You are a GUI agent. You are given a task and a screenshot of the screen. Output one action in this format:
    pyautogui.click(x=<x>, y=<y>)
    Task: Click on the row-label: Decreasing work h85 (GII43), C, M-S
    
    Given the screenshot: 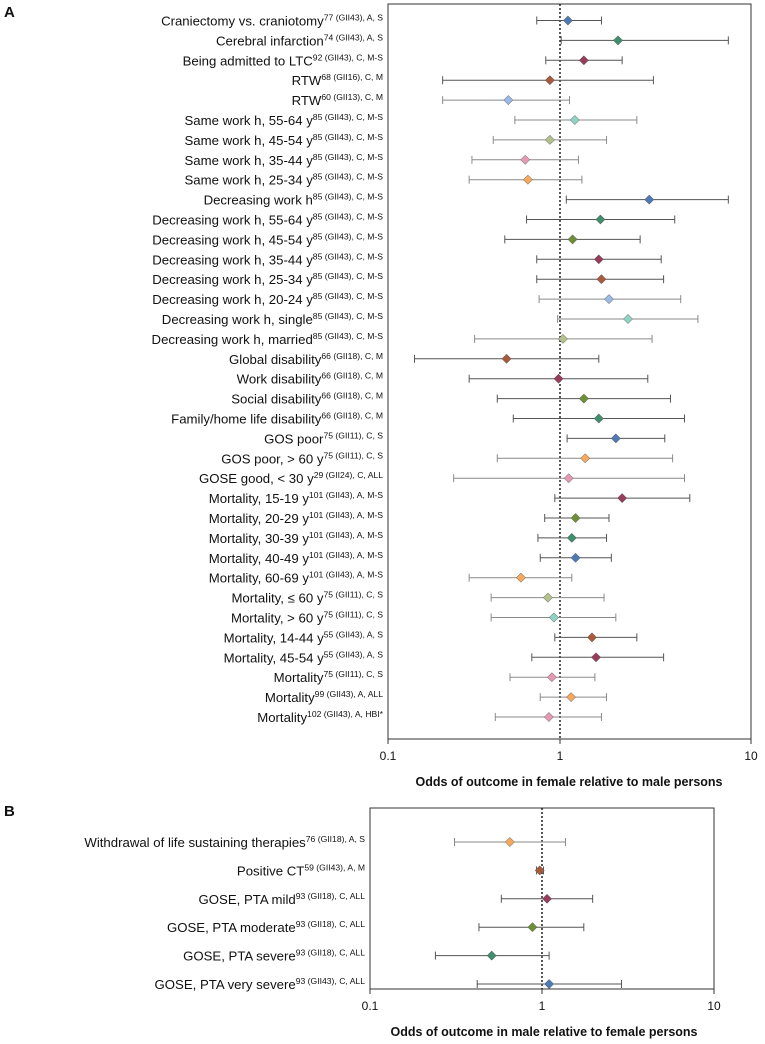 What is the action you would take?
    pyautogui.click(x=294, y=200)
    